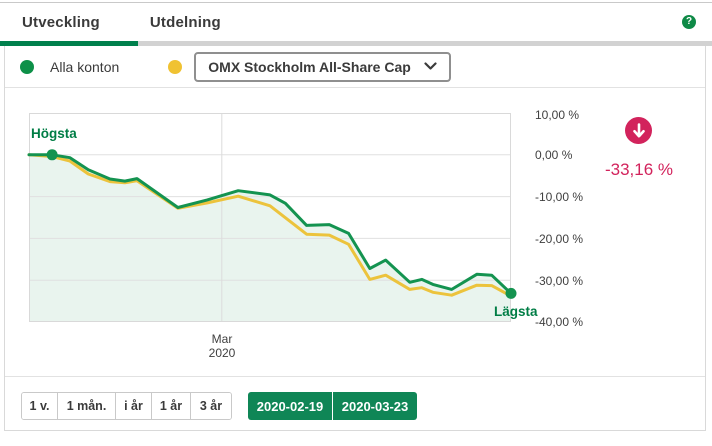  Describe the element at coordinates (211, 406) in the screenshot. I see `range-button-3ar: 3 år` at that location.